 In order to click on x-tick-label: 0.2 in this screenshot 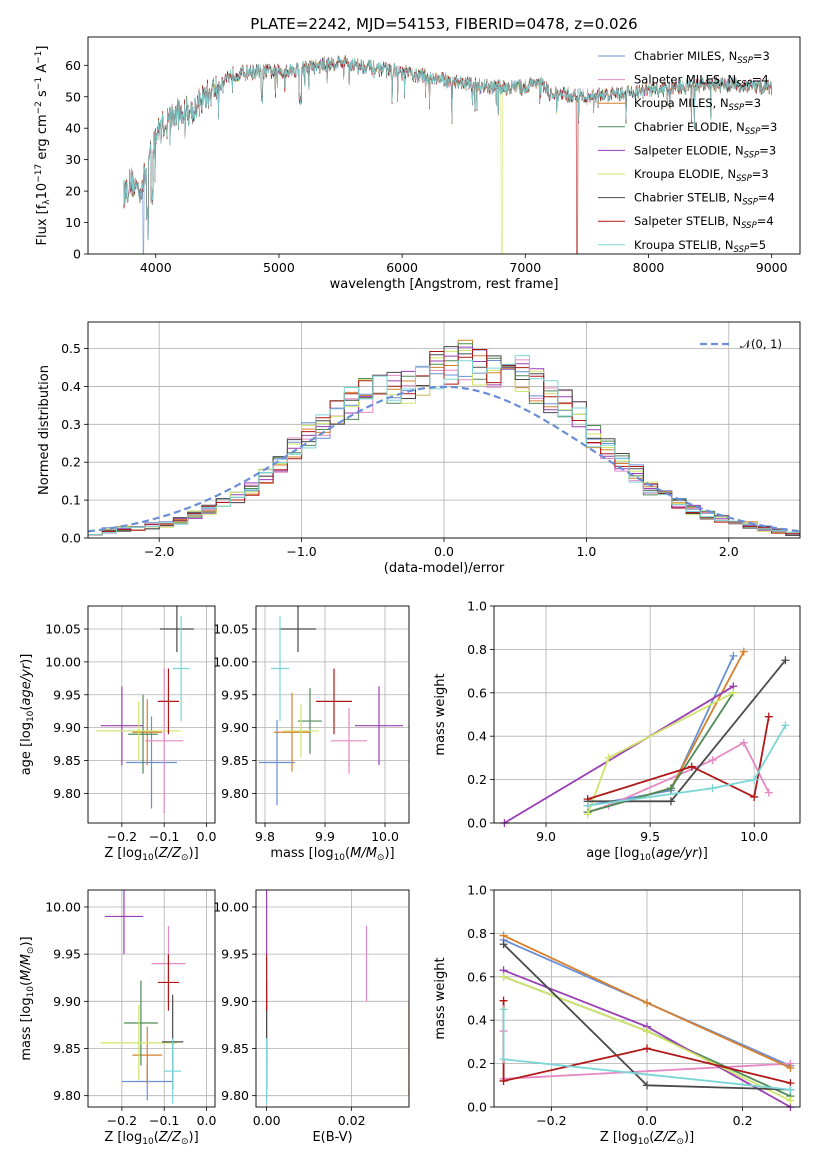, I will do `click(743, 1120)`.